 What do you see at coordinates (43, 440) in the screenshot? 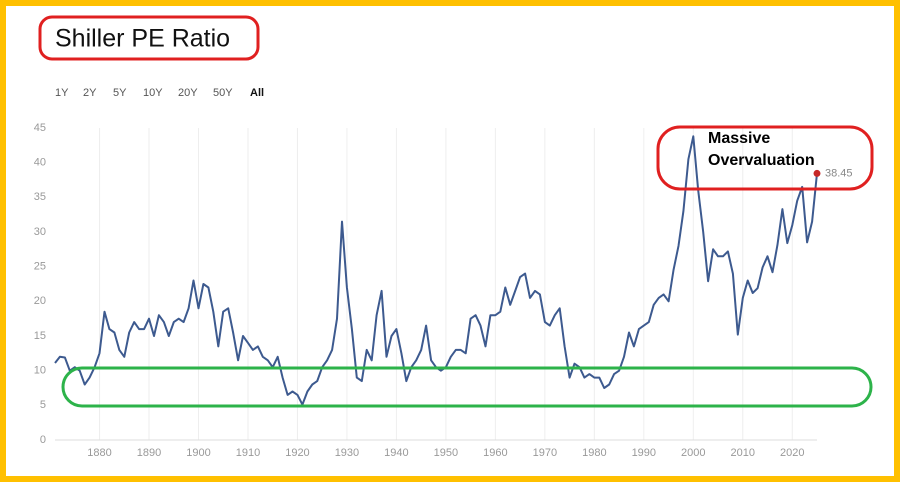
I see `y-tick-label: 0` at bounding box center [43, 440].